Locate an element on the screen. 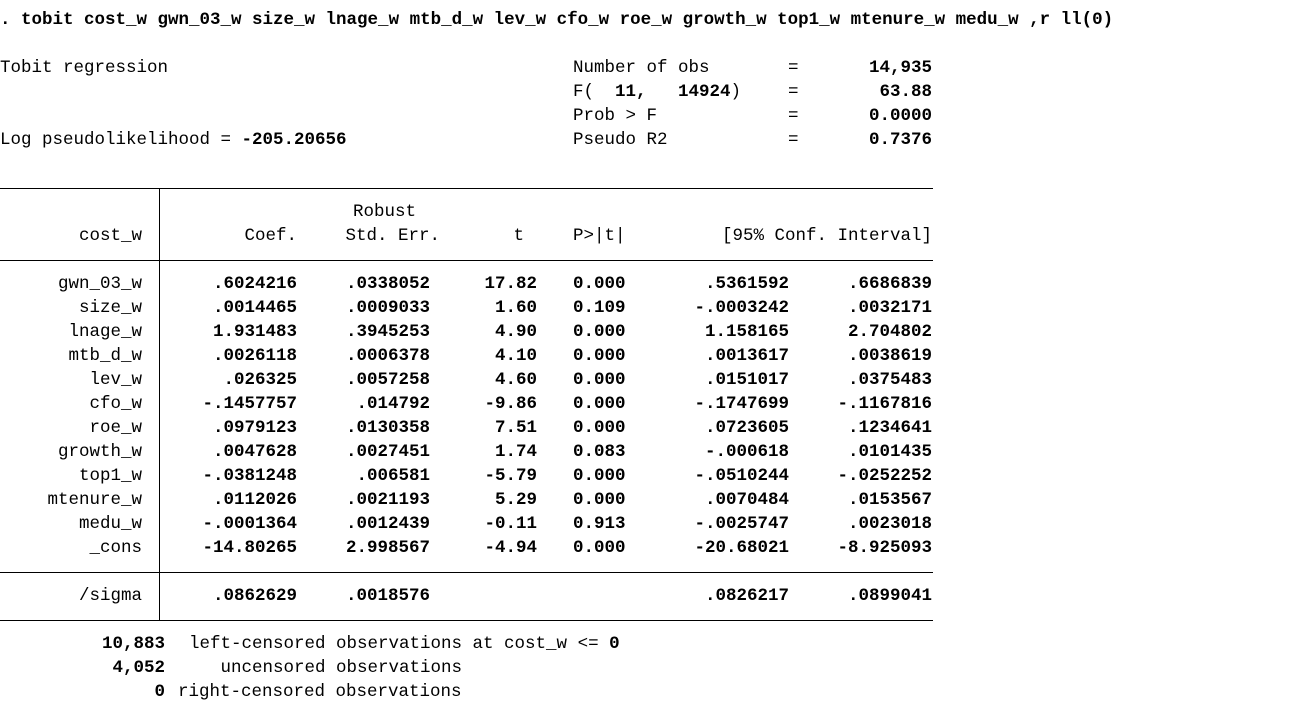 The width and height of the screenshot is (1290, 709). stat-label-f-suffix: ) is located at coordinates (736, 92).